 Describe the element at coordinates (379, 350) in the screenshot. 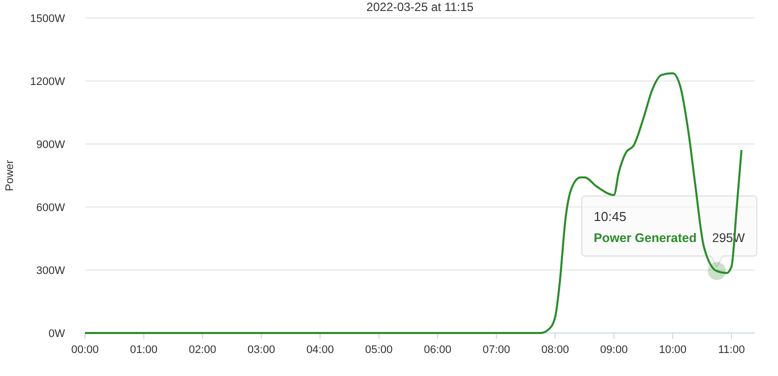

I see `x-tick-label: 05:00` at that location.